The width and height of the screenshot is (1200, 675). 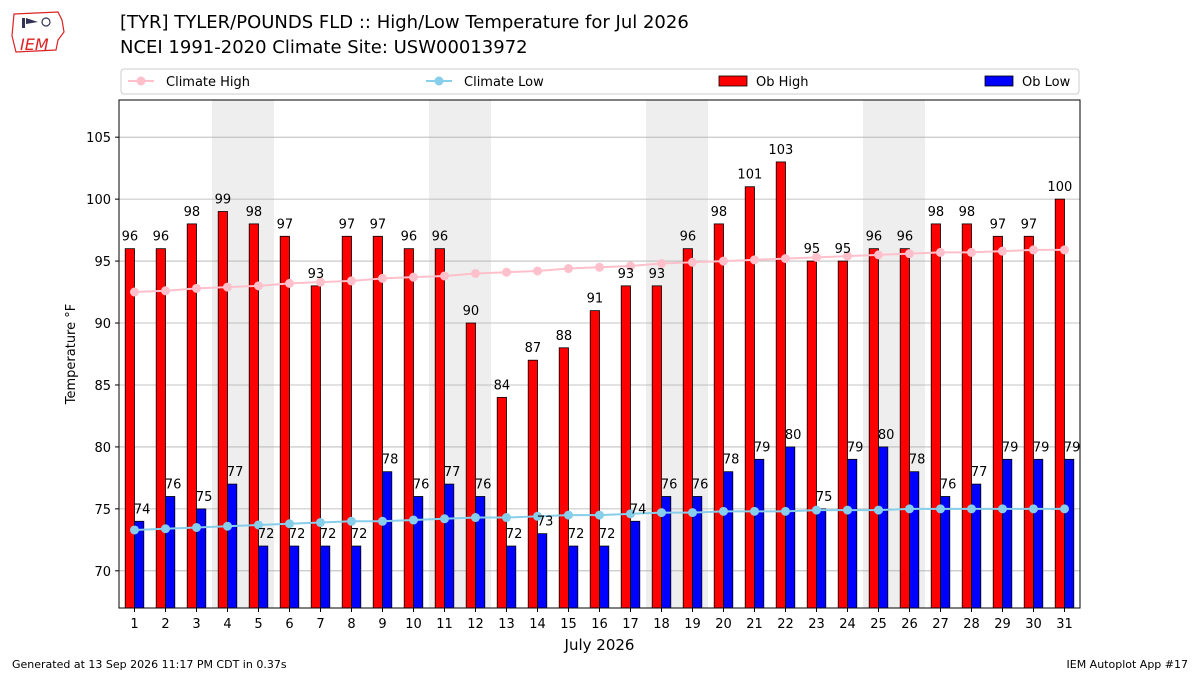 What do you see at coordinates (600, 81) in the screenshot?
I see `legend-box` at bounding box center [600, 81].